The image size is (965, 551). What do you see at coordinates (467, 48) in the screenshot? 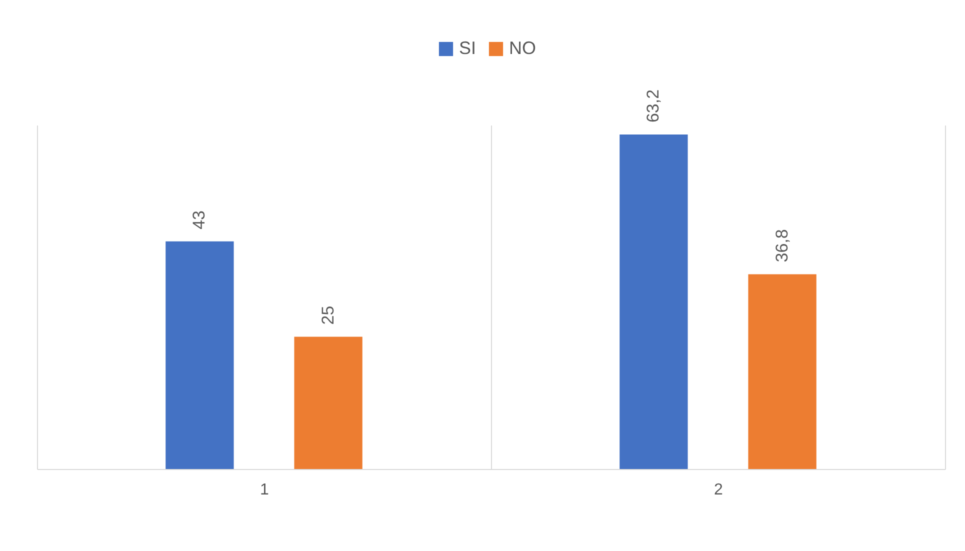
I see `legend-label: SI` at bounding box center [467, 48].